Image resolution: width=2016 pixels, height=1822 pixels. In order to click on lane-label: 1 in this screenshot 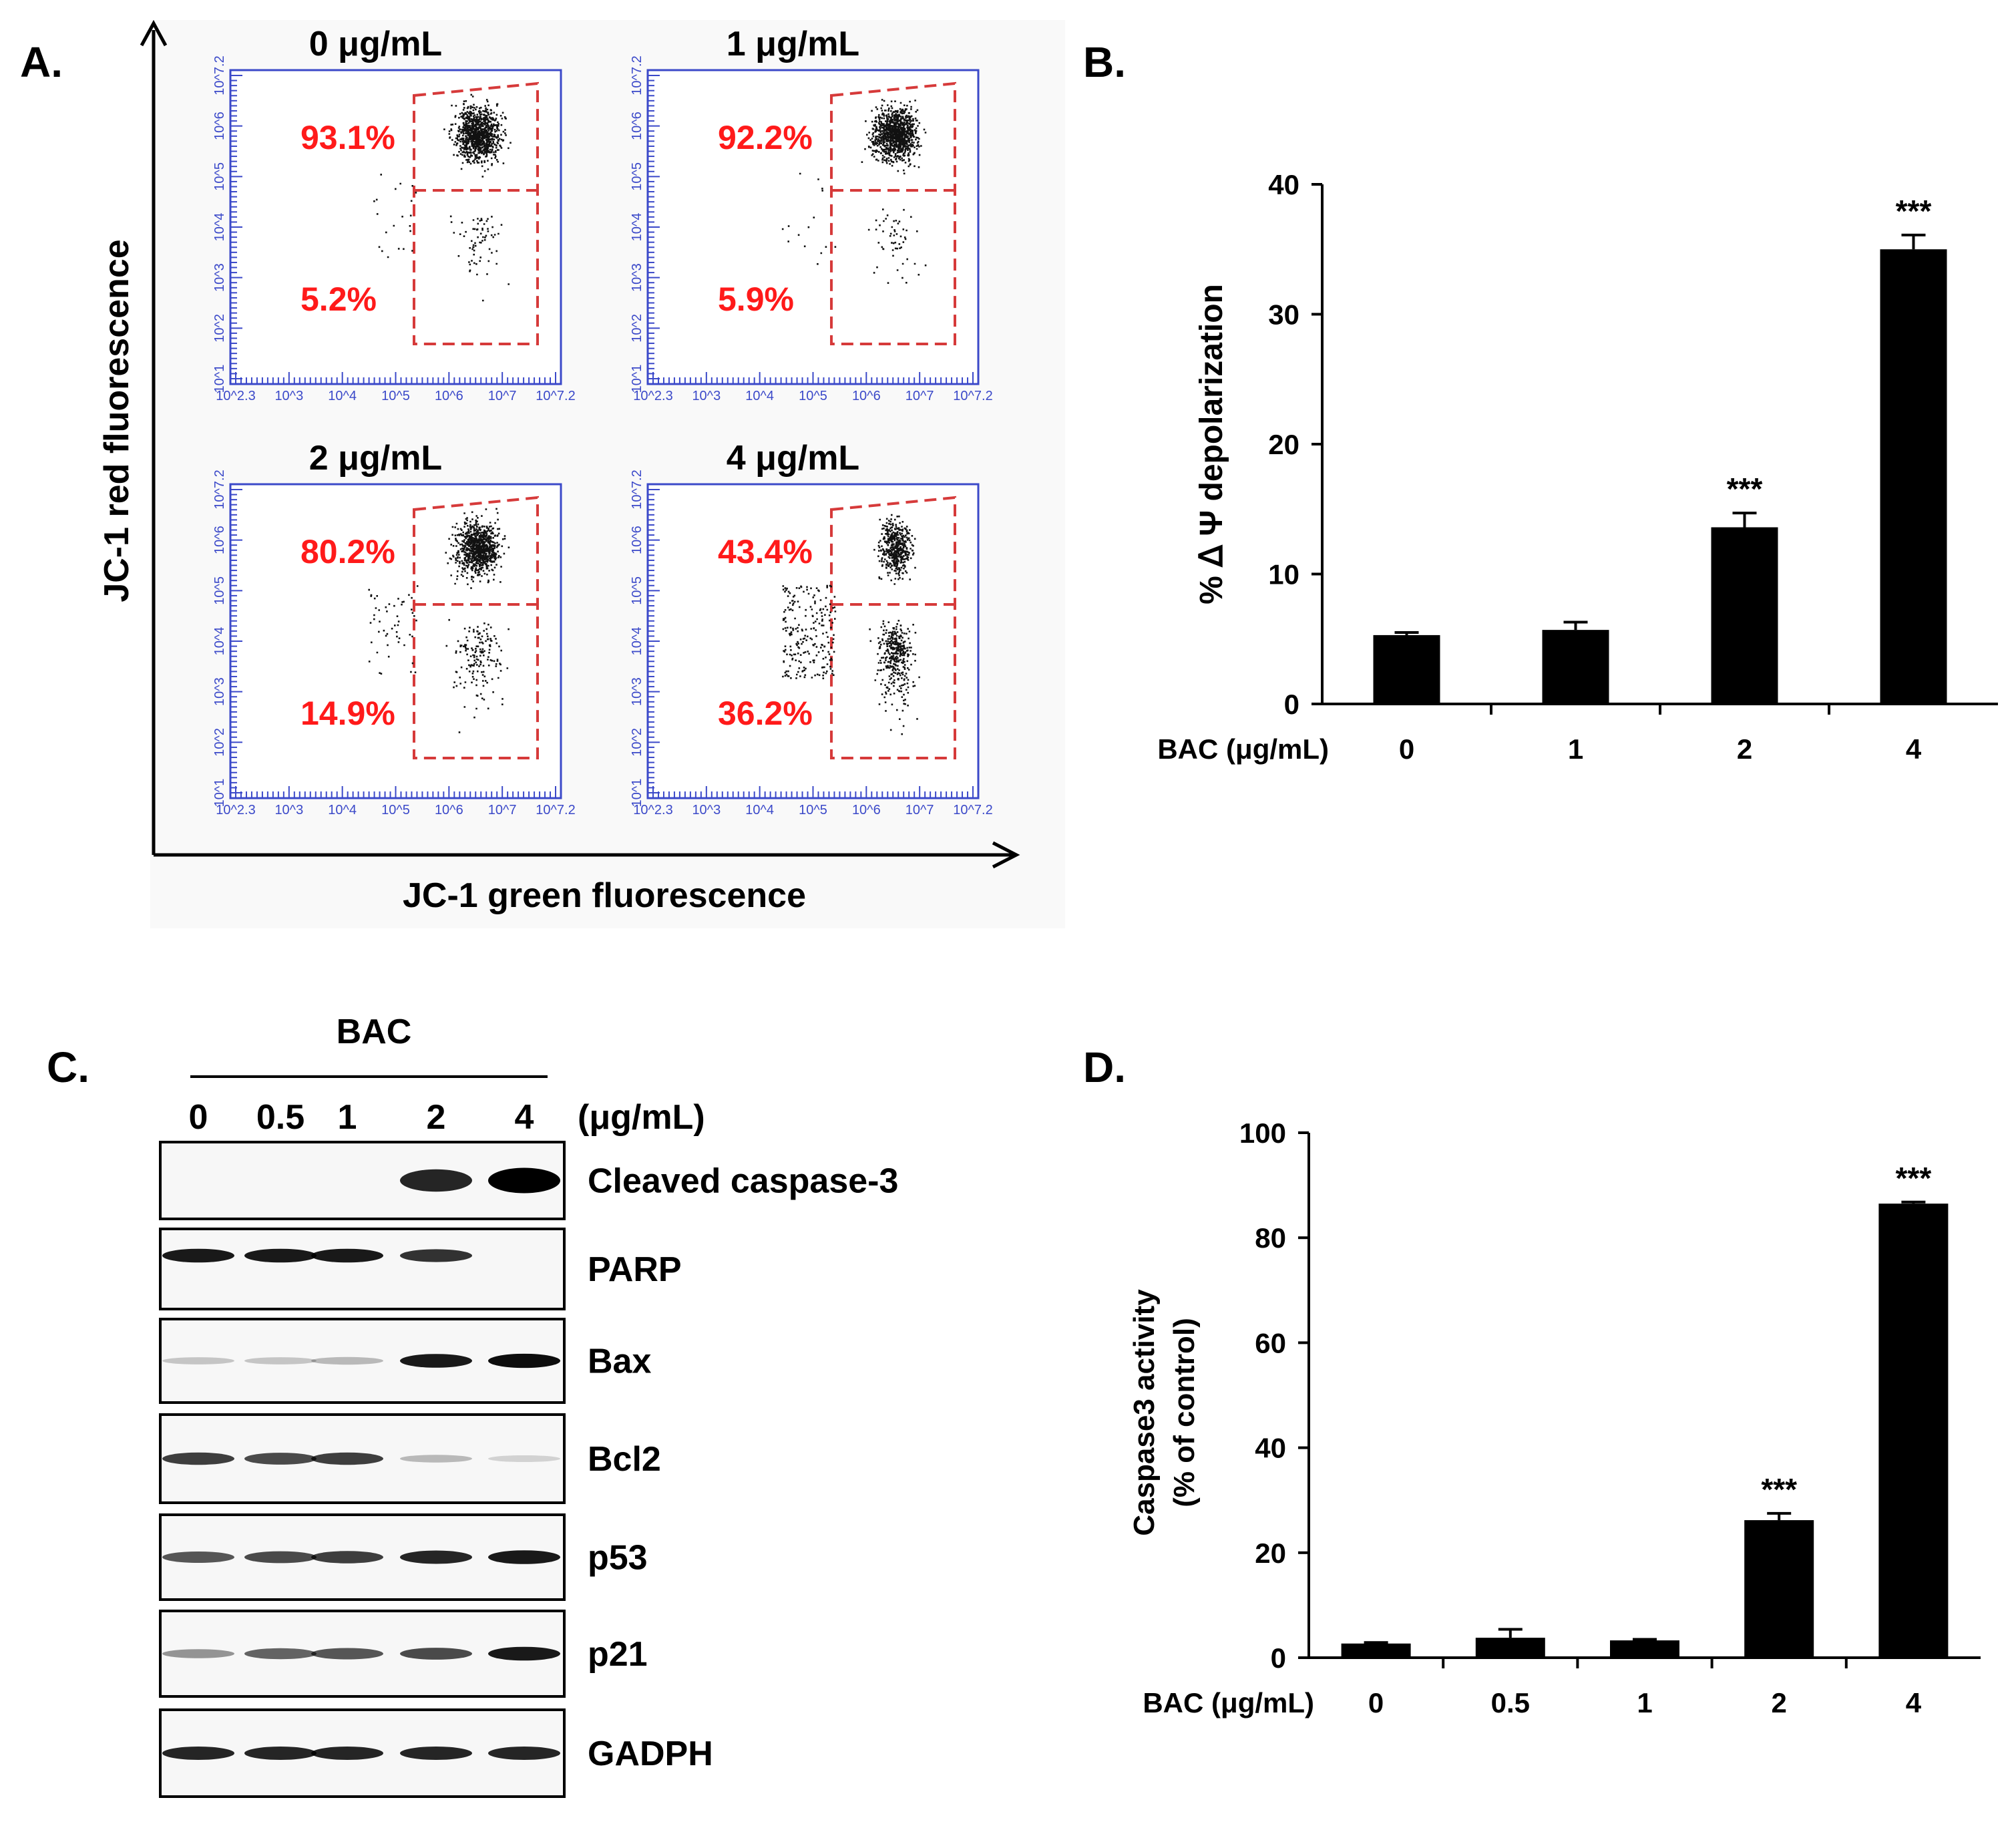, I will do `click(347, 1117)`.